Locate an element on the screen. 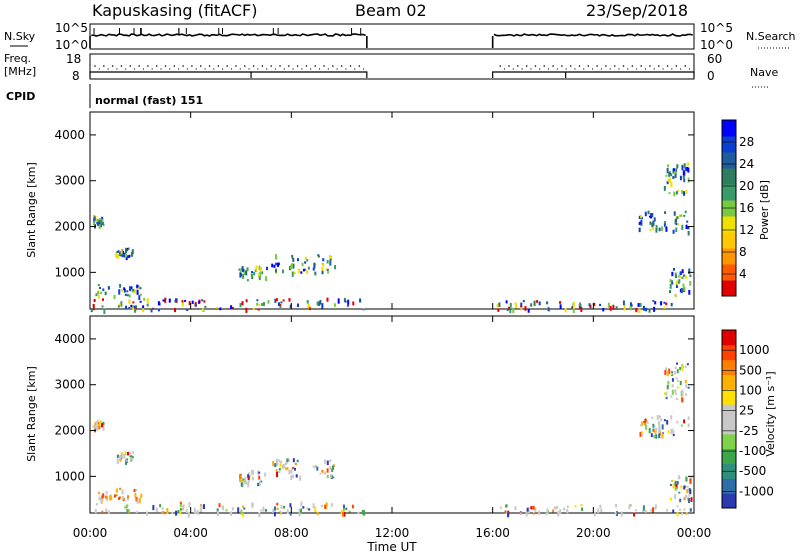 This screenshot has width=800, height=554. nsearch-tick-top: 10^5 is located at coordinates (716, 28).